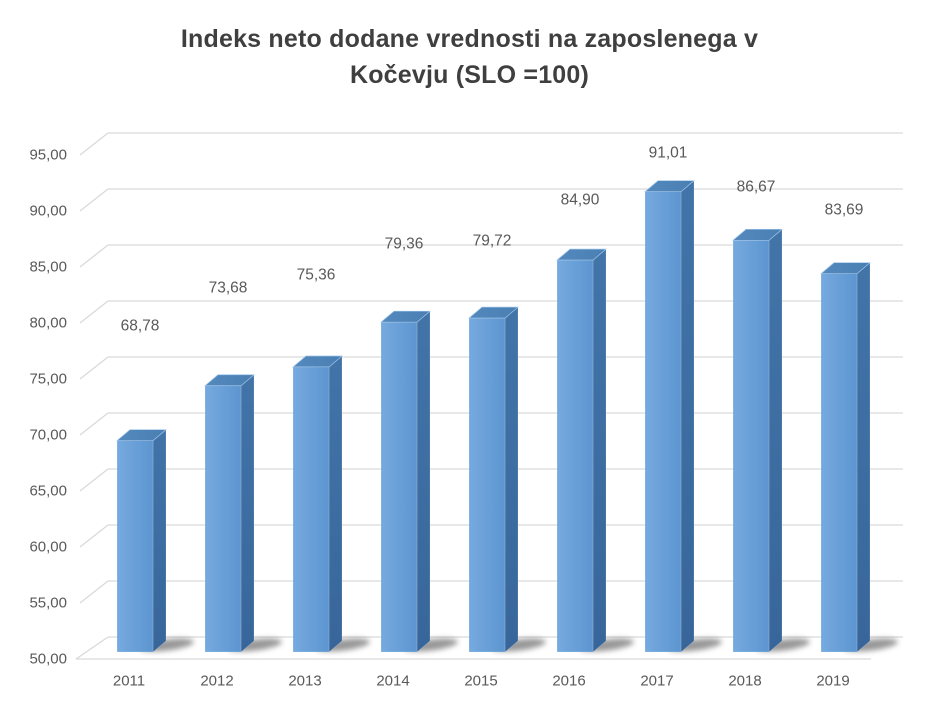  I want to click on bar-2012, so click(223, 519).